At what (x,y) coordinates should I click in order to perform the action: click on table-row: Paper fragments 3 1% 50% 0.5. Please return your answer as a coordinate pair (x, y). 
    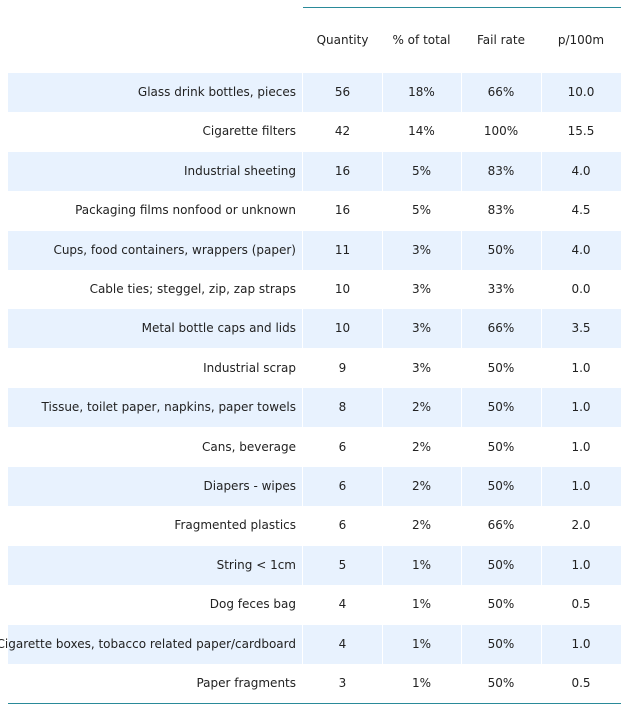
    Looking at the image, I should click on (314, 683).